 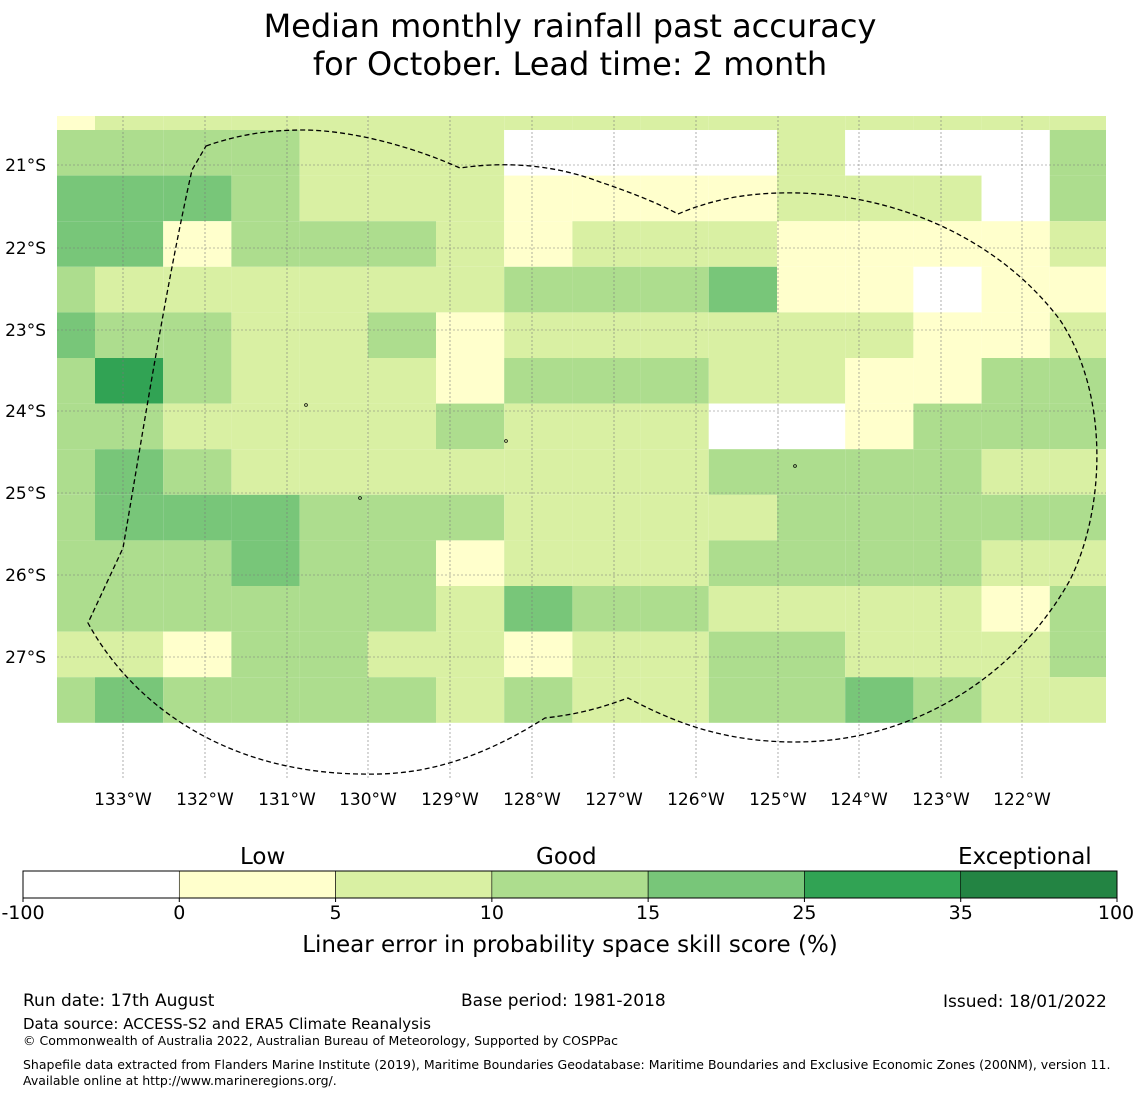 What do you see at coordinates (491, 913) in the screenshot?
I see `colorbar-tick-label: 10` at bounding box center [491, 913].